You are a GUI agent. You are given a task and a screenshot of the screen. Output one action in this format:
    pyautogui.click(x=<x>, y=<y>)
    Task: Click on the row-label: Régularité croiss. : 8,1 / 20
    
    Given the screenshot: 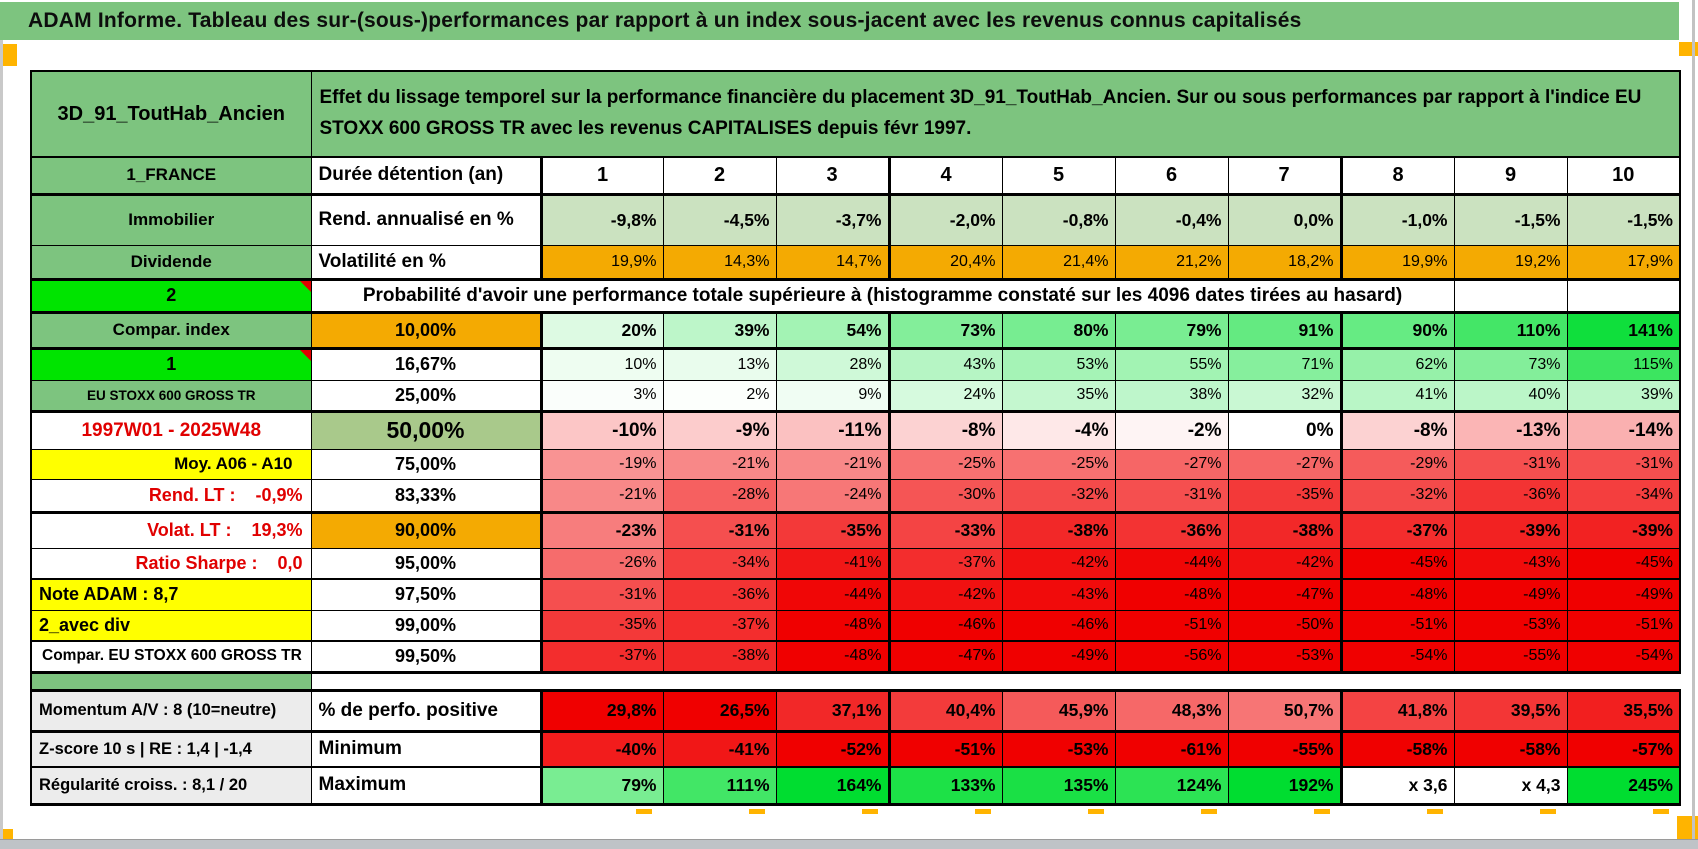 What is the action you would take?
    pyautogui.click(x=171, y=786)
    